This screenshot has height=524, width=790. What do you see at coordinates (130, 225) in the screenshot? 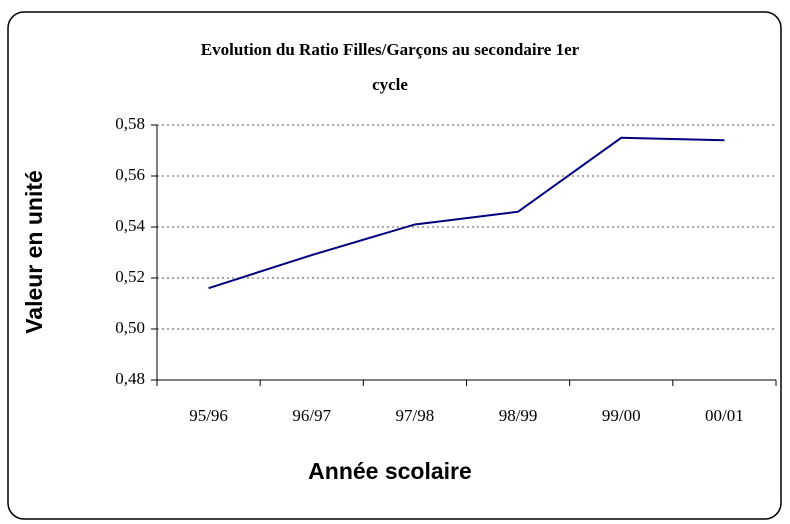
I see `y-tick-label: 0,54` at bounding box center [130, 225].